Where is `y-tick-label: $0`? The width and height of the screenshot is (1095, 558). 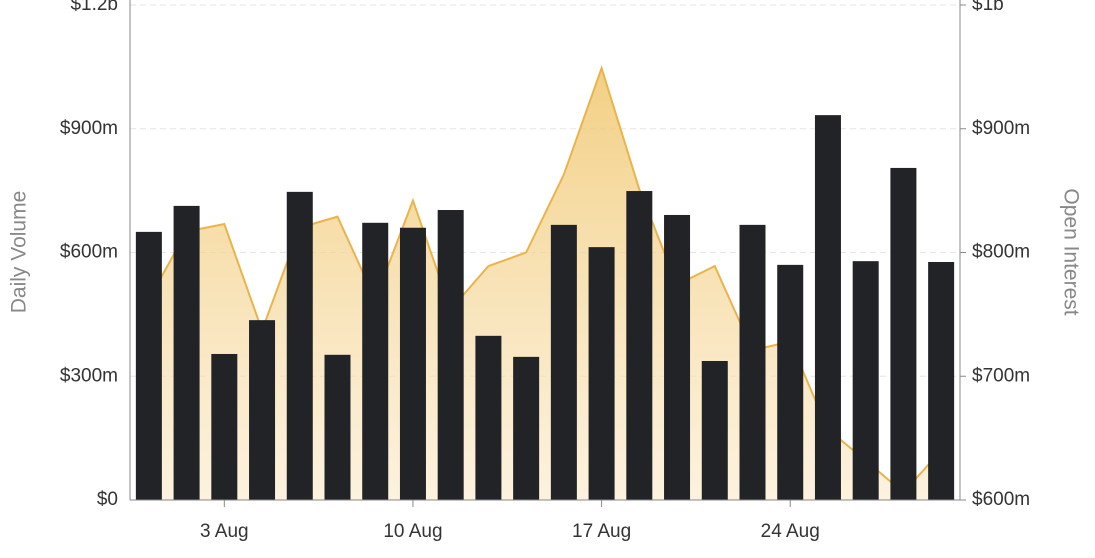 y-tick-label: $0 is located at coordinates (107, 499).